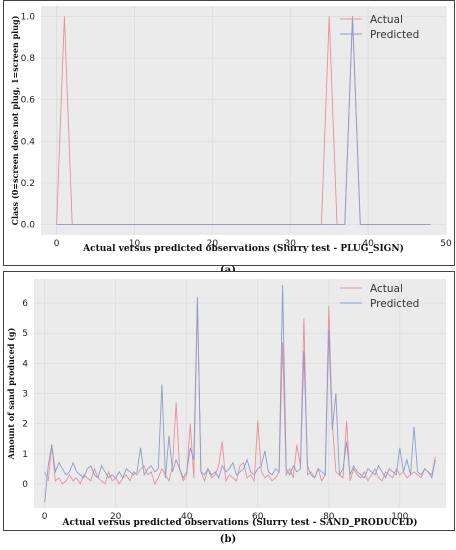 The image size is (456, 550). I want to click on y-tick-label: 5, so click(25, 334).